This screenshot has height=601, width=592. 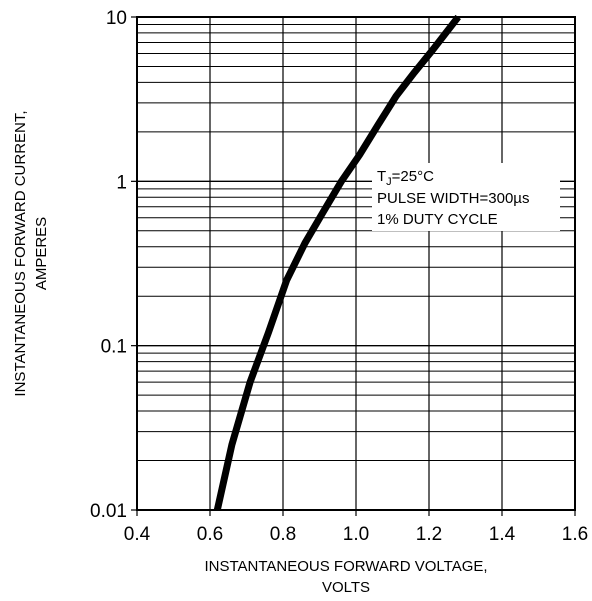 I want to click on annotation-pulse-width: PULSE WIDTH=300µs, so click(x=453, y=198).